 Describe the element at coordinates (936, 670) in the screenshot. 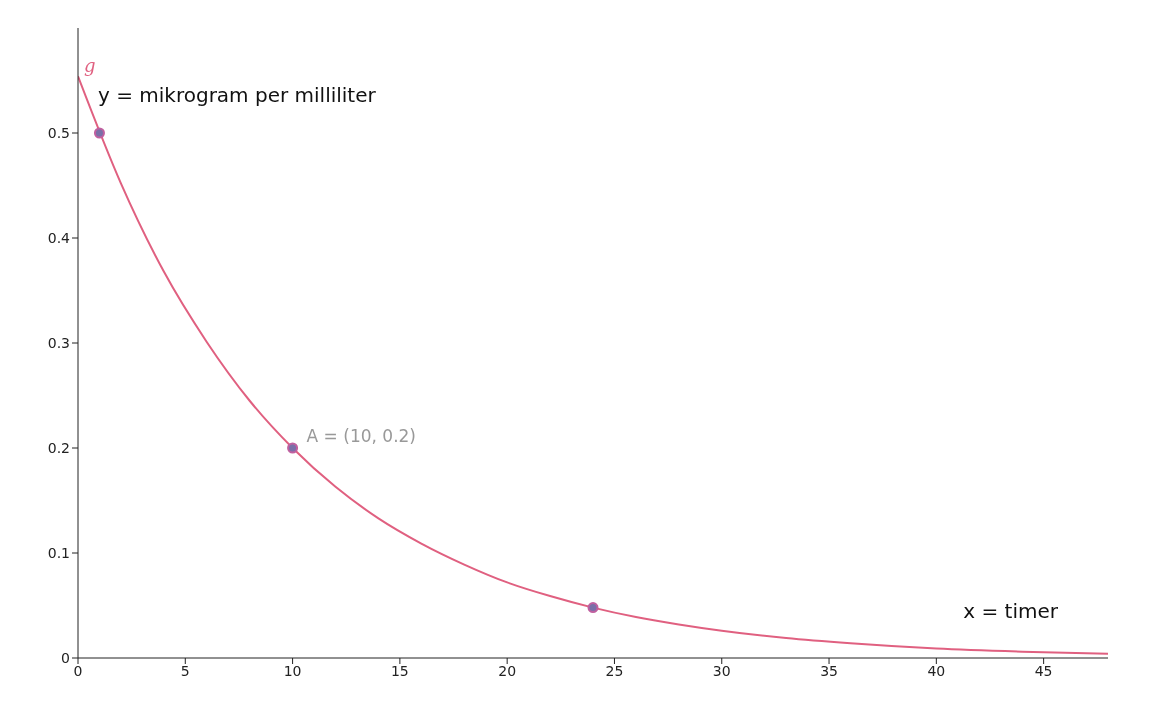

I see `x-tick-label: 40` at that location.